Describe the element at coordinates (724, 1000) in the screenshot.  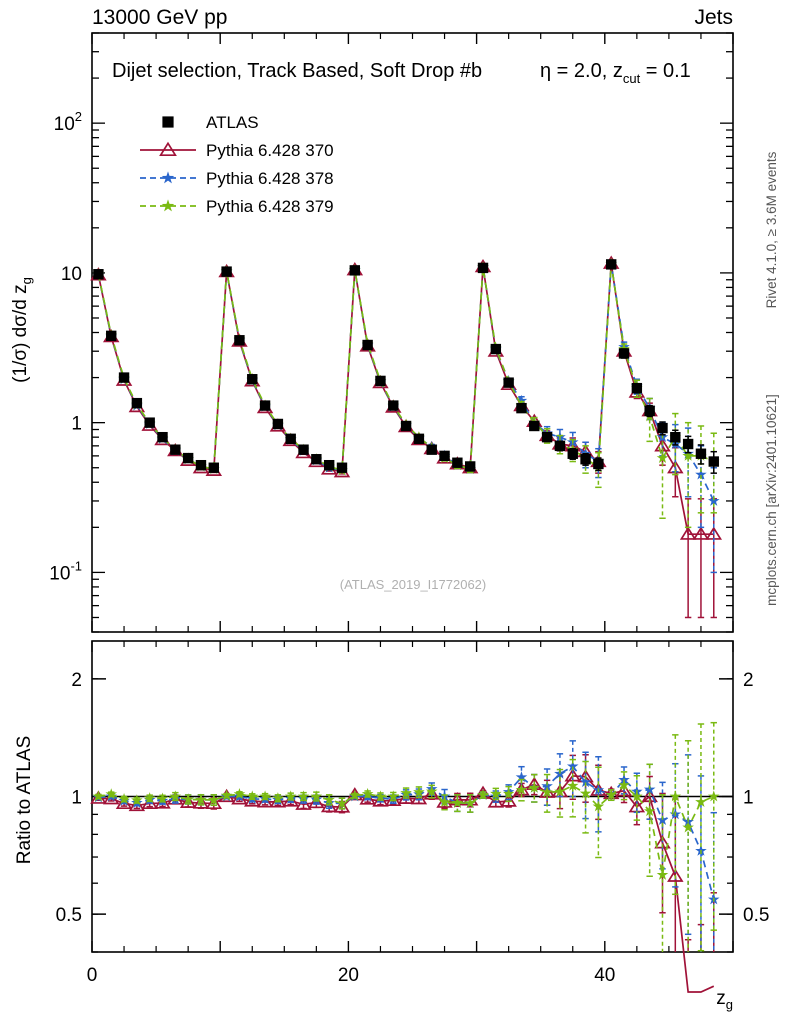
I see `x-axis-label: zg` at that location.